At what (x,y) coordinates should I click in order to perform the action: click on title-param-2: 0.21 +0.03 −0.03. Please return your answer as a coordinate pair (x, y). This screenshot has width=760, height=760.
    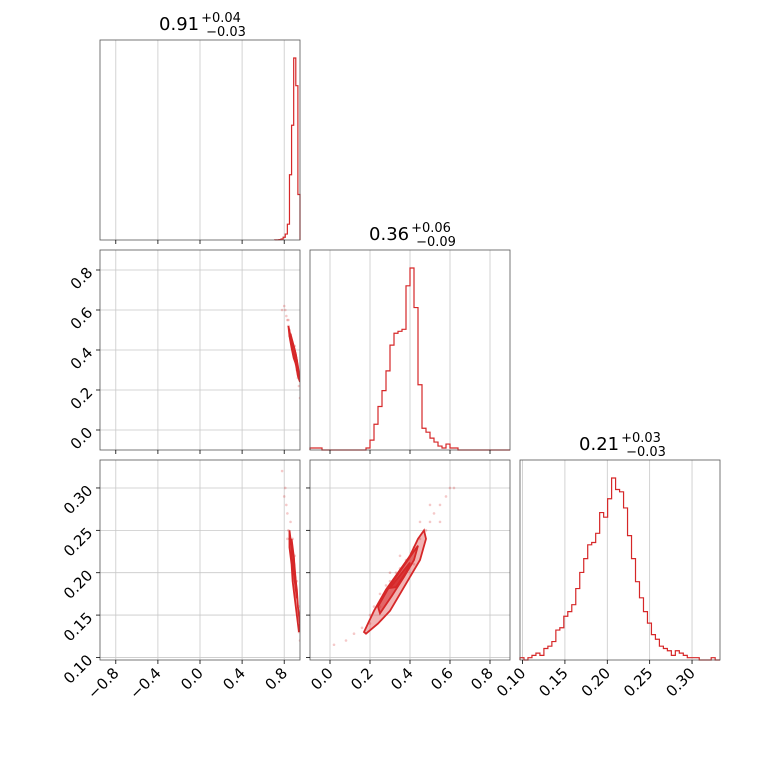
    Looking at the image, I should click on (622, 445).